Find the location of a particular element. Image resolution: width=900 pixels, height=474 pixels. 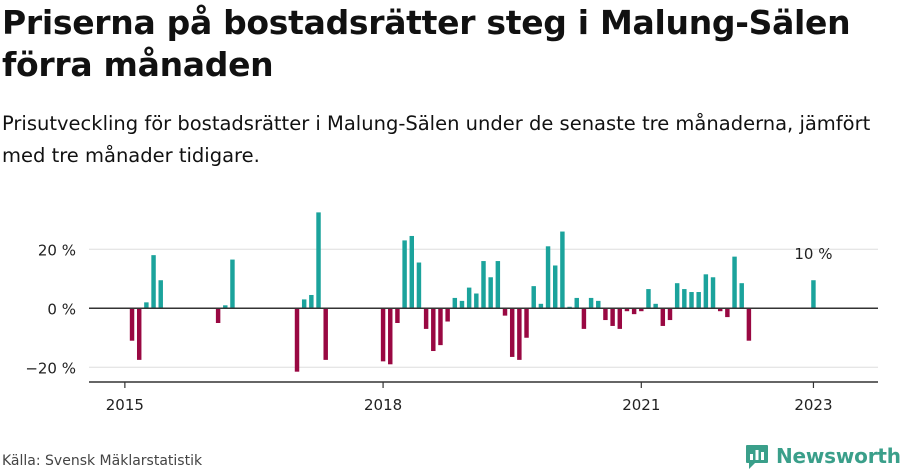

y-tick-label: 20 % is located at coordinates (57, 250).